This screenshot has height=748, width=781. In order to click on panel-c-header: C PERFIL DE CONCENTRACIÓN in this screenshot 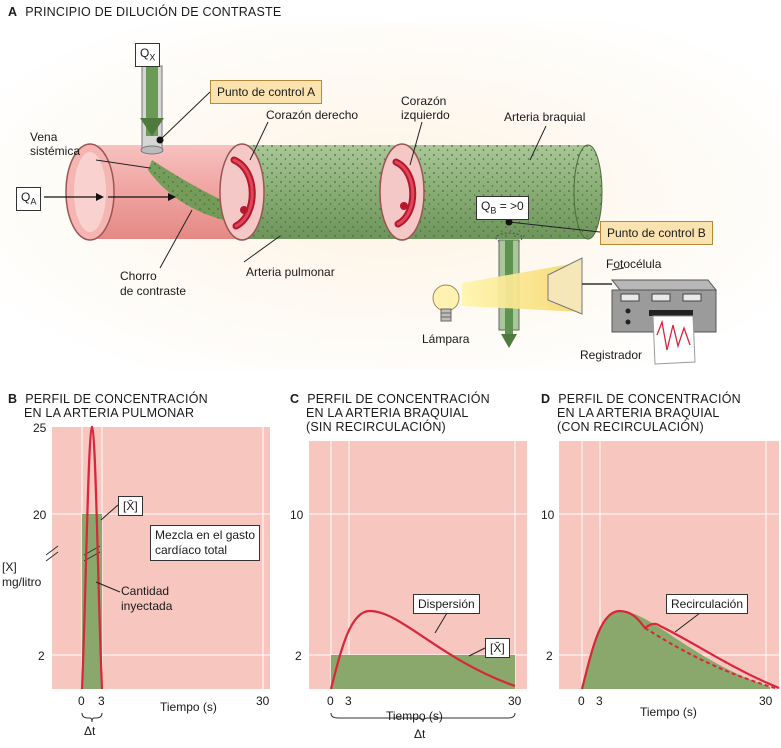, I will do `click(390, 399)`.